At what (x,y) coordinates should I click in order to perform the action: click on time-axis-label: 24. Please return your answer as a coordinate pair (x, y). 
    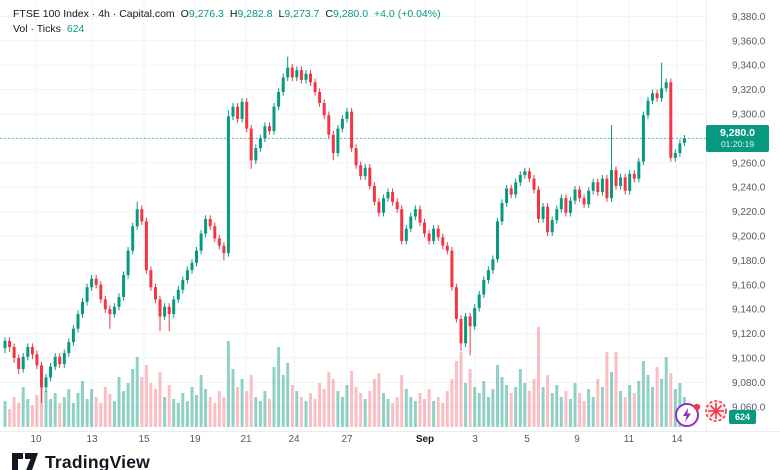
    Looking at the image, I should click on (294, 439).